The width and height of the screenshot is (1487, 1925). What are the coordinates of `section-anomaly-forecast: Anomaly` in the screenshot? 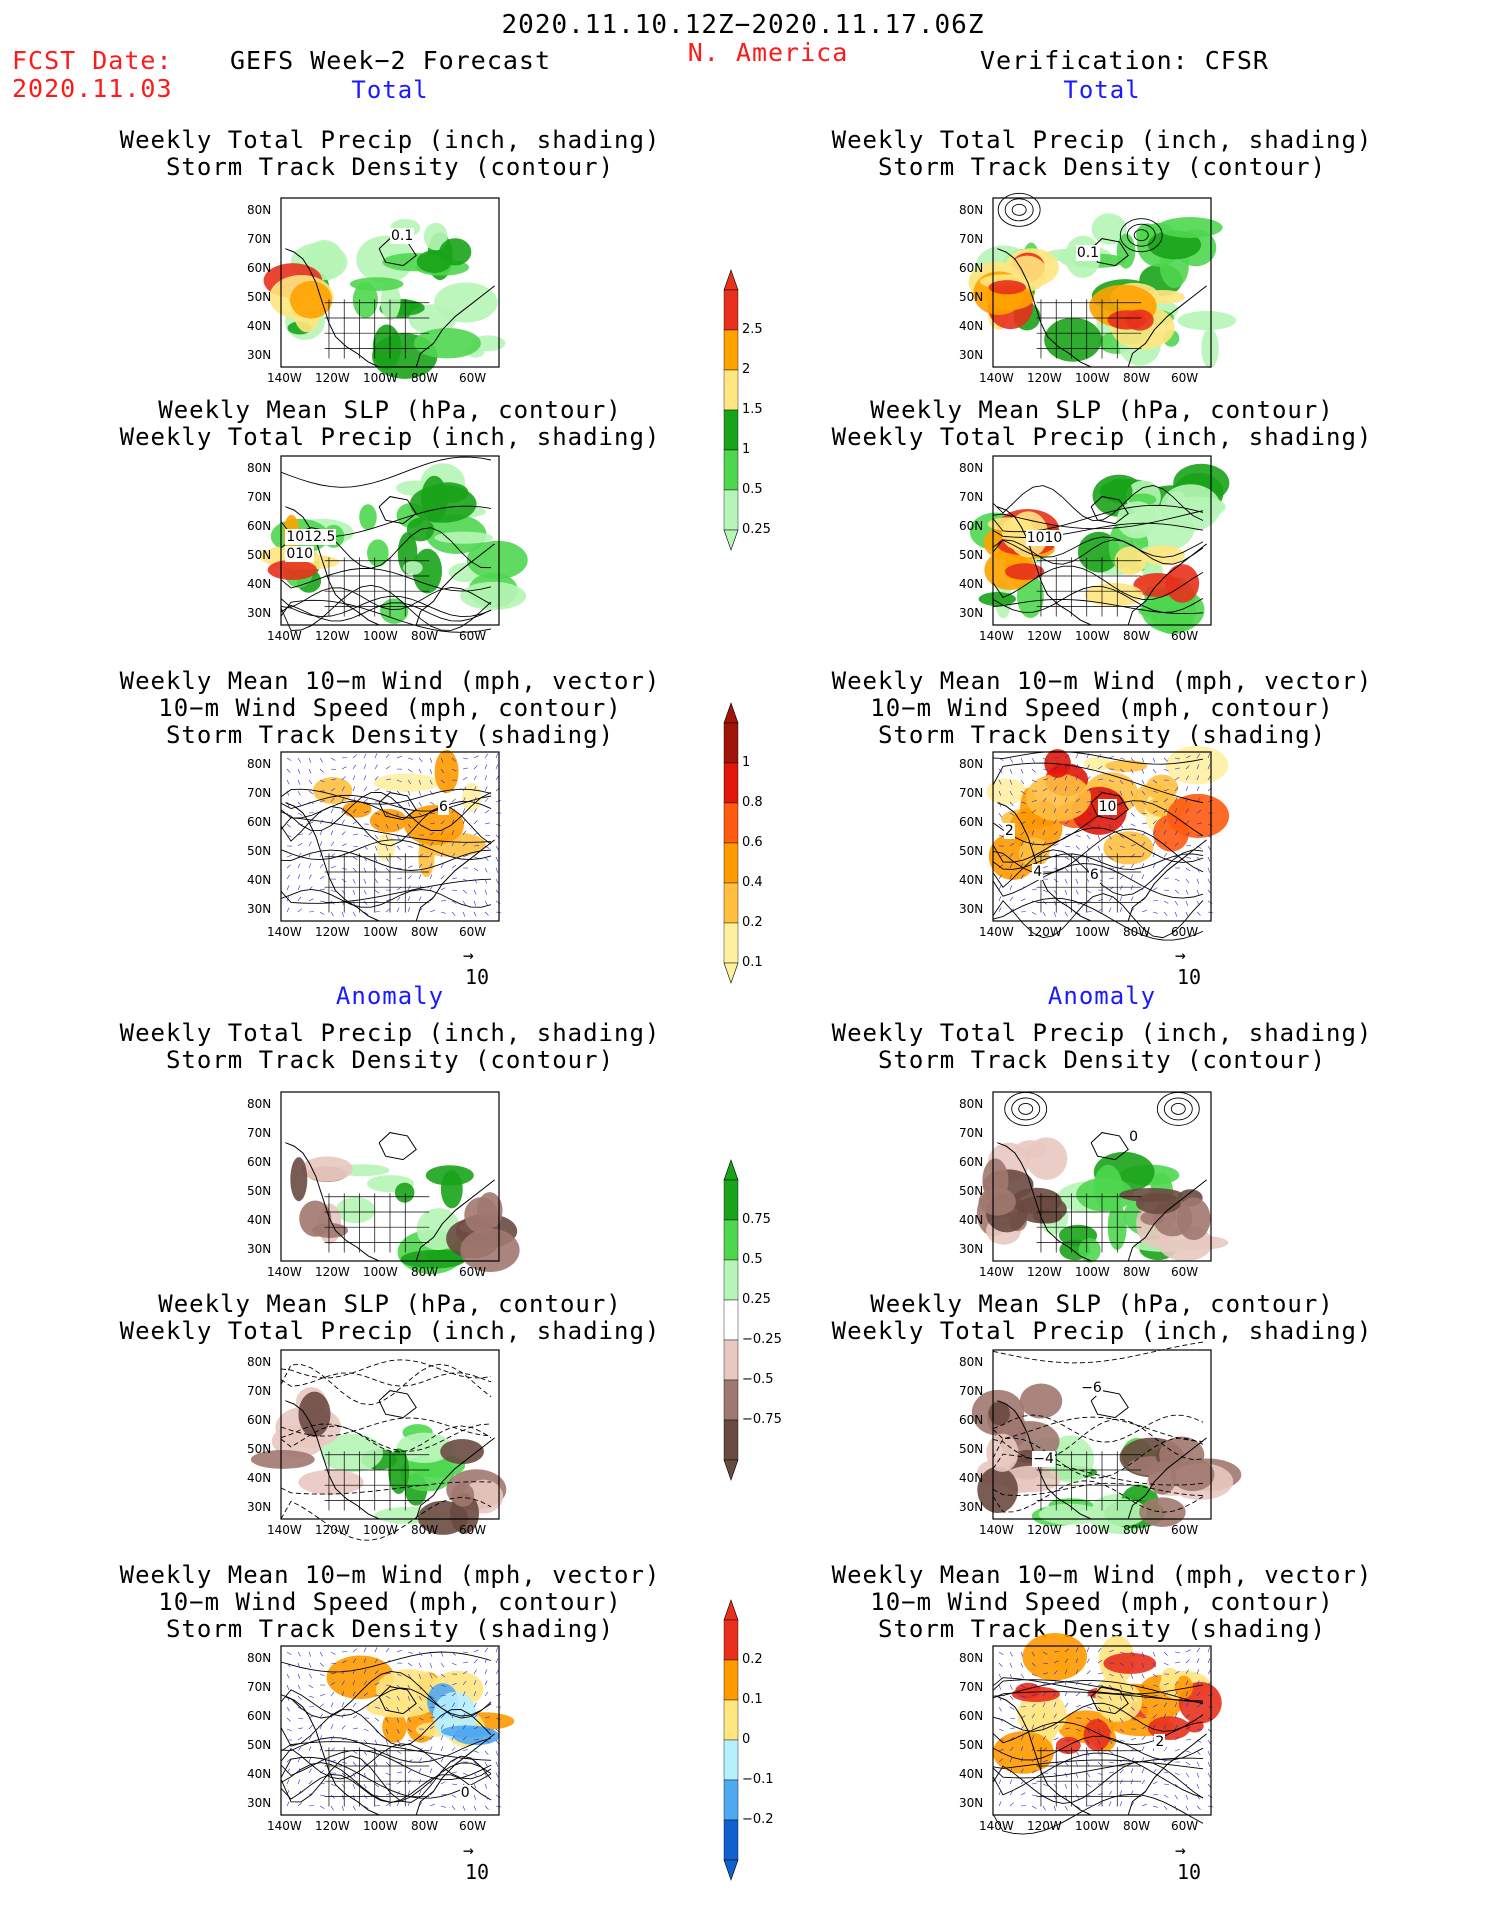 It's located at (390, 996).